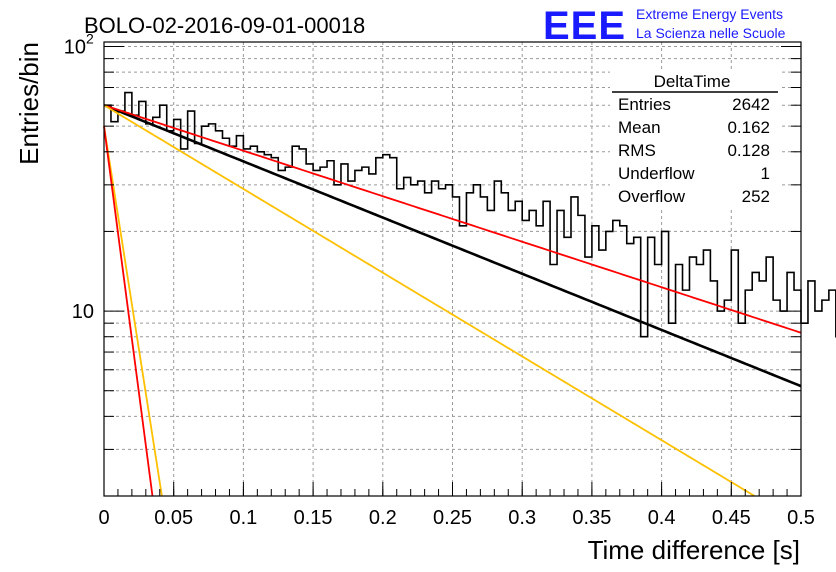 This screenshot has width=836, height=572. I want to click on x-tick-label: 0.1, so click(243, 518).